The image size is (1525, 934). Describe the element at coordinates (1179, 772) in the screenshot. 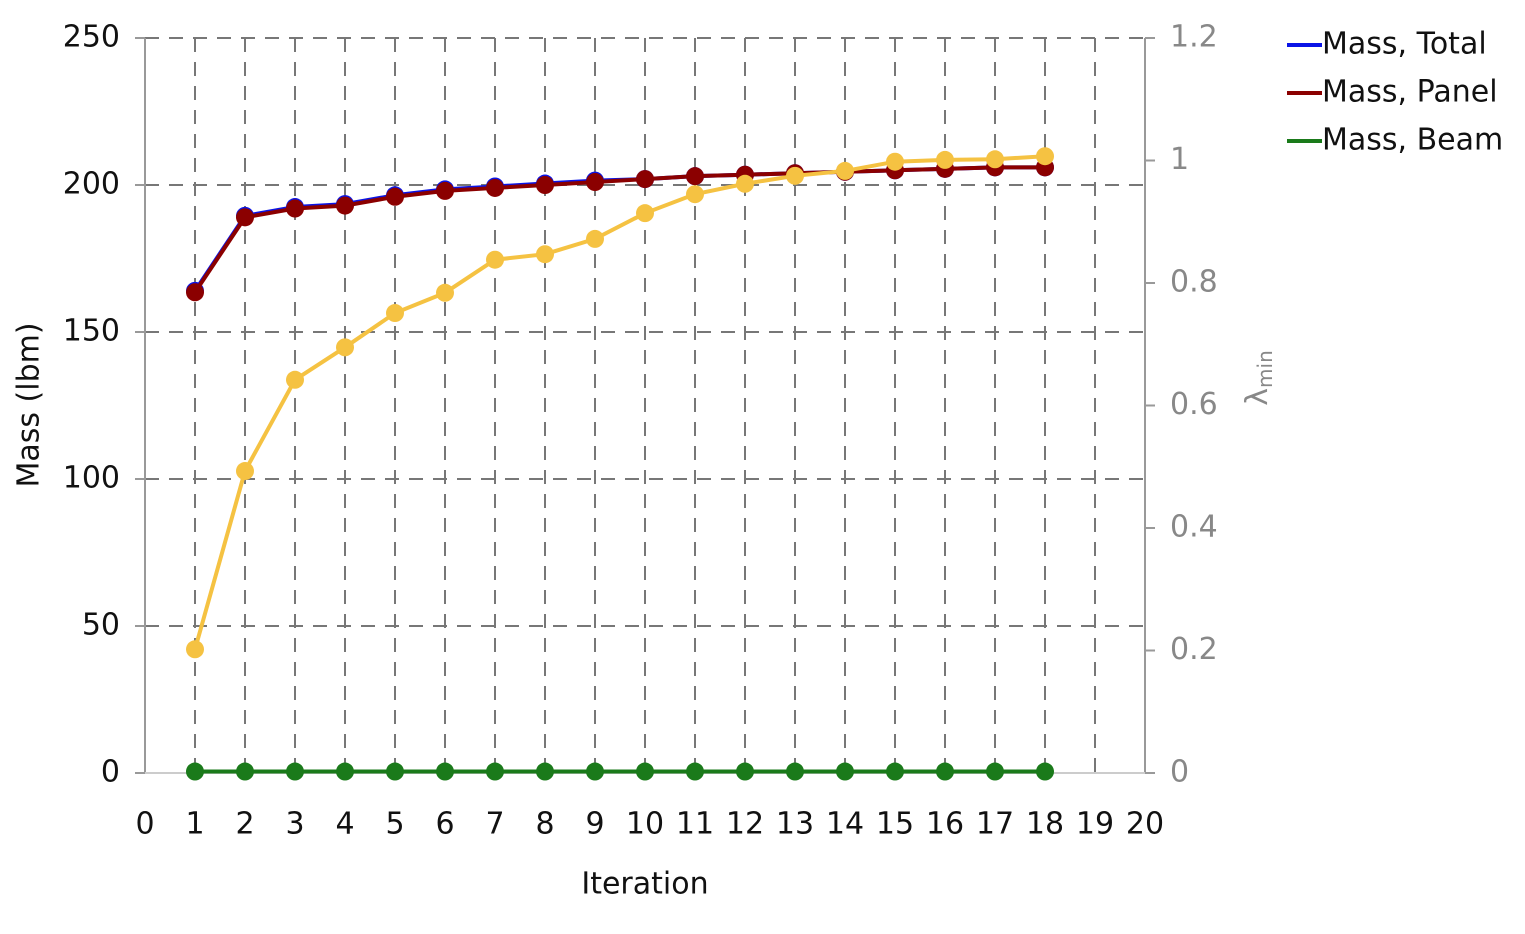

I see `y2-tick-label: 0` at that location.